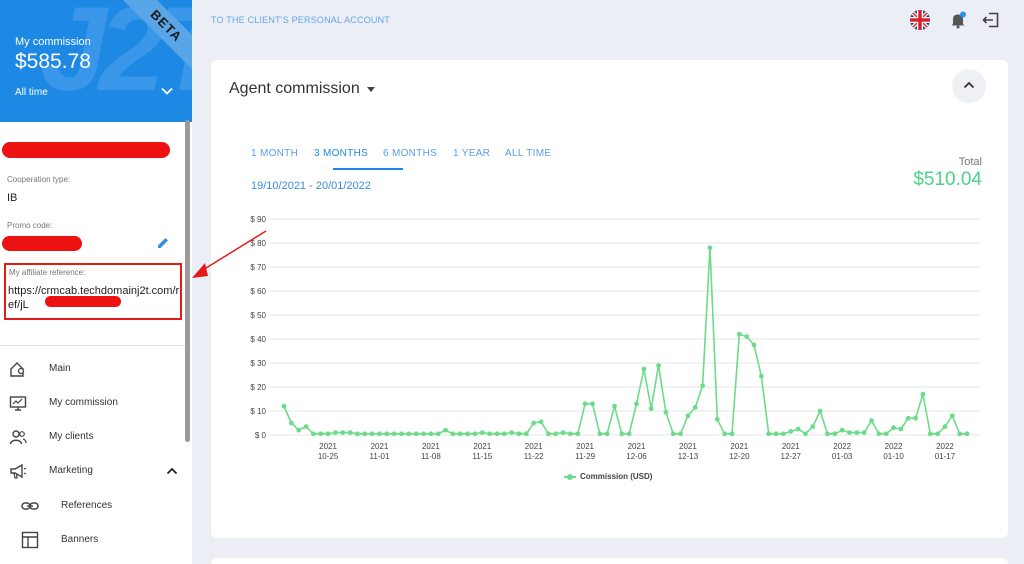 The width and height of the screenshot is (1024, 564). I want to click on sidebar-item-marketing: Marketing, so click(93, 471).